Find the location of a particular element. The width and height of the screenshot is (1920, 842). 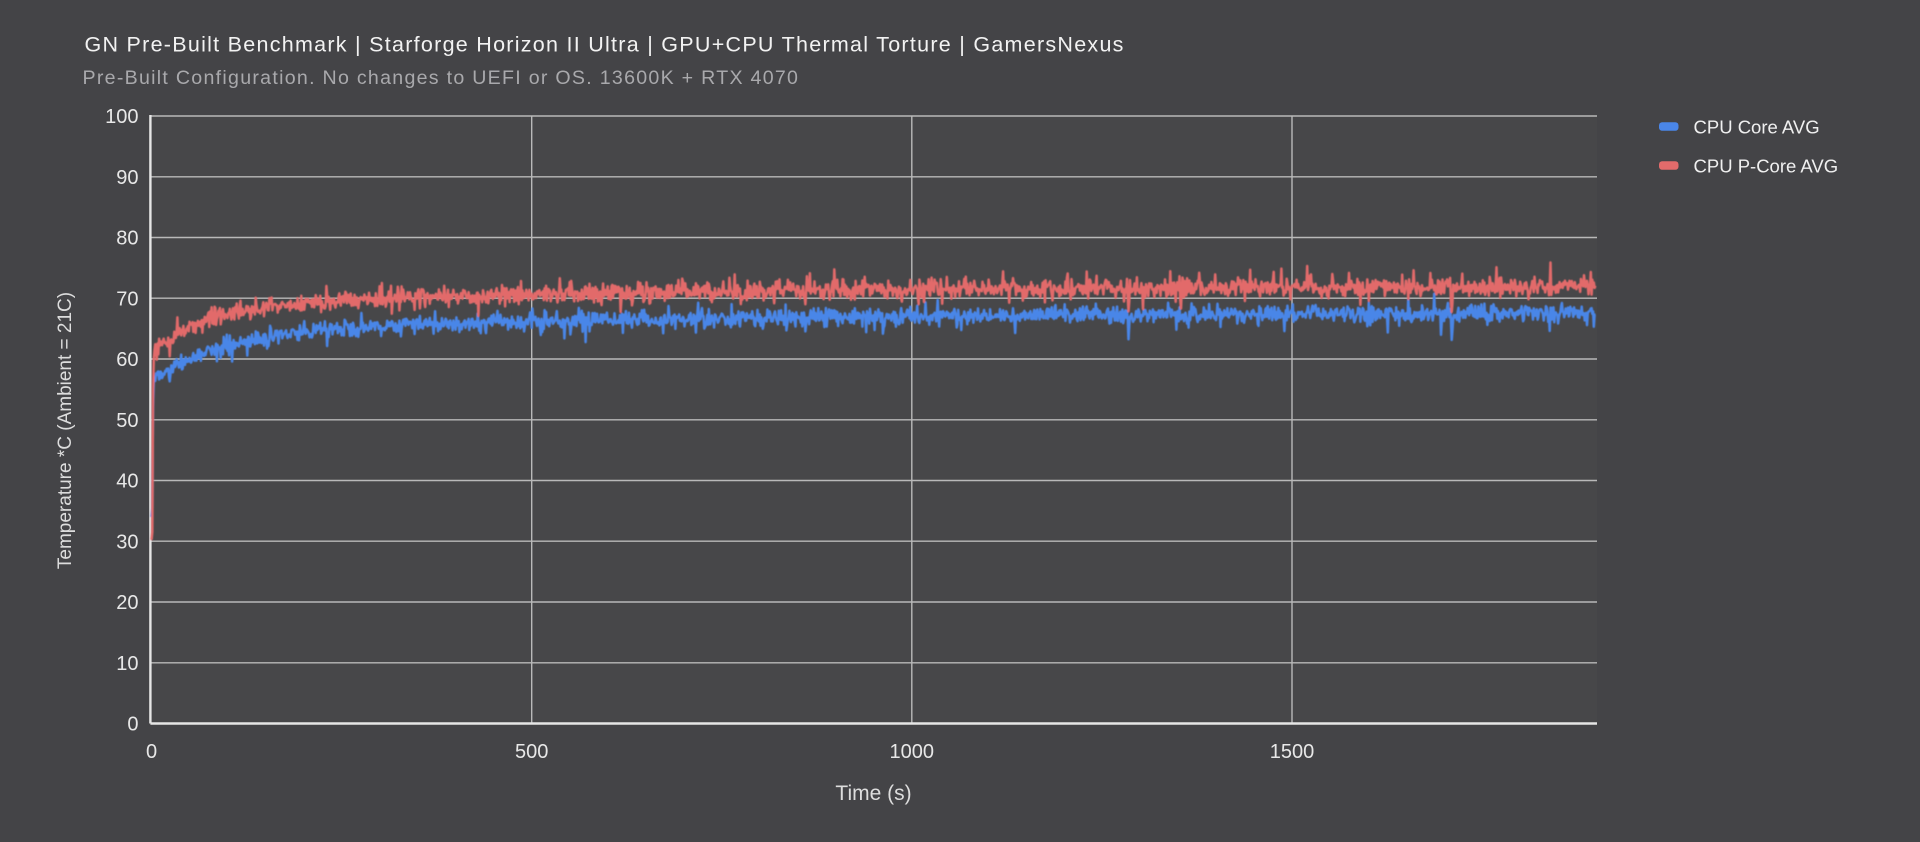

svg-text: 90 is located at coordinates (127, 178).